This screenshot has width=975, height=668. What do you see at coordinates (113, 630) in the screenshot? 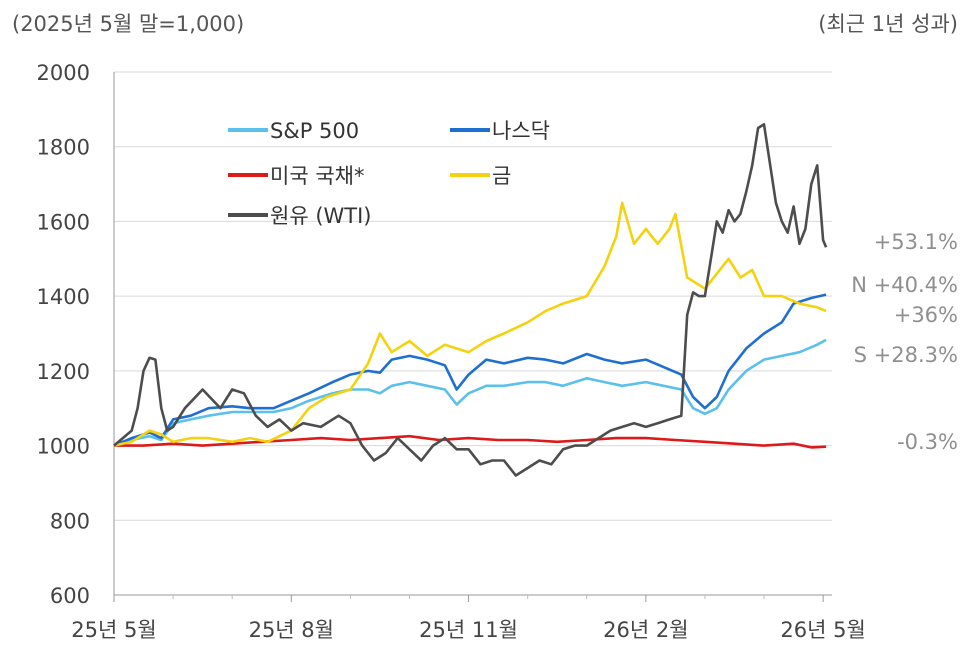
I see `x-tick-label: 25년 5월` at bounding box center [113, 630].